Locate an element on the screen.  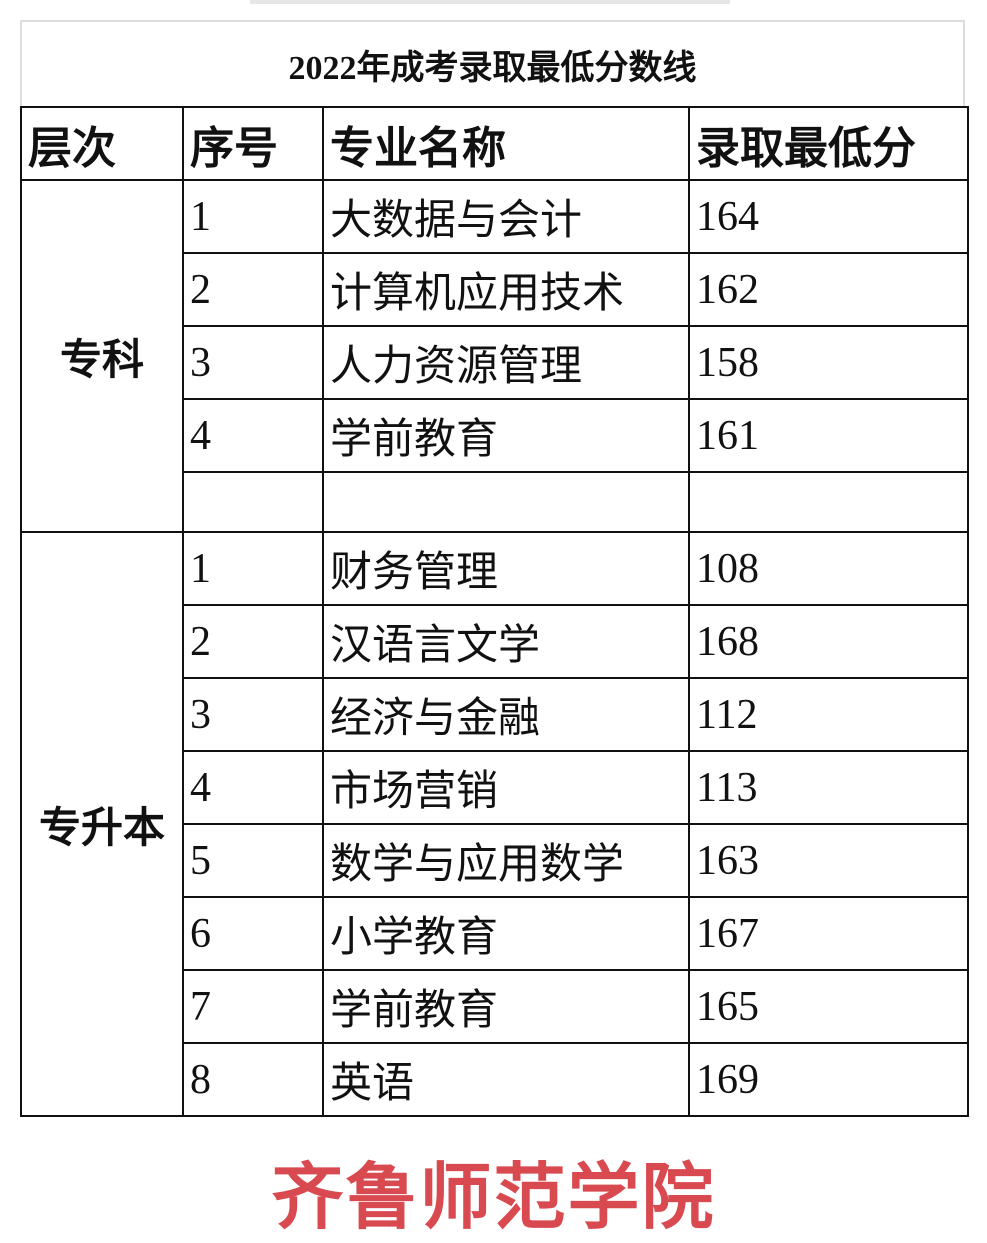
table-row: 2 汉语言文学 168 is located at coordinates (495, 641).